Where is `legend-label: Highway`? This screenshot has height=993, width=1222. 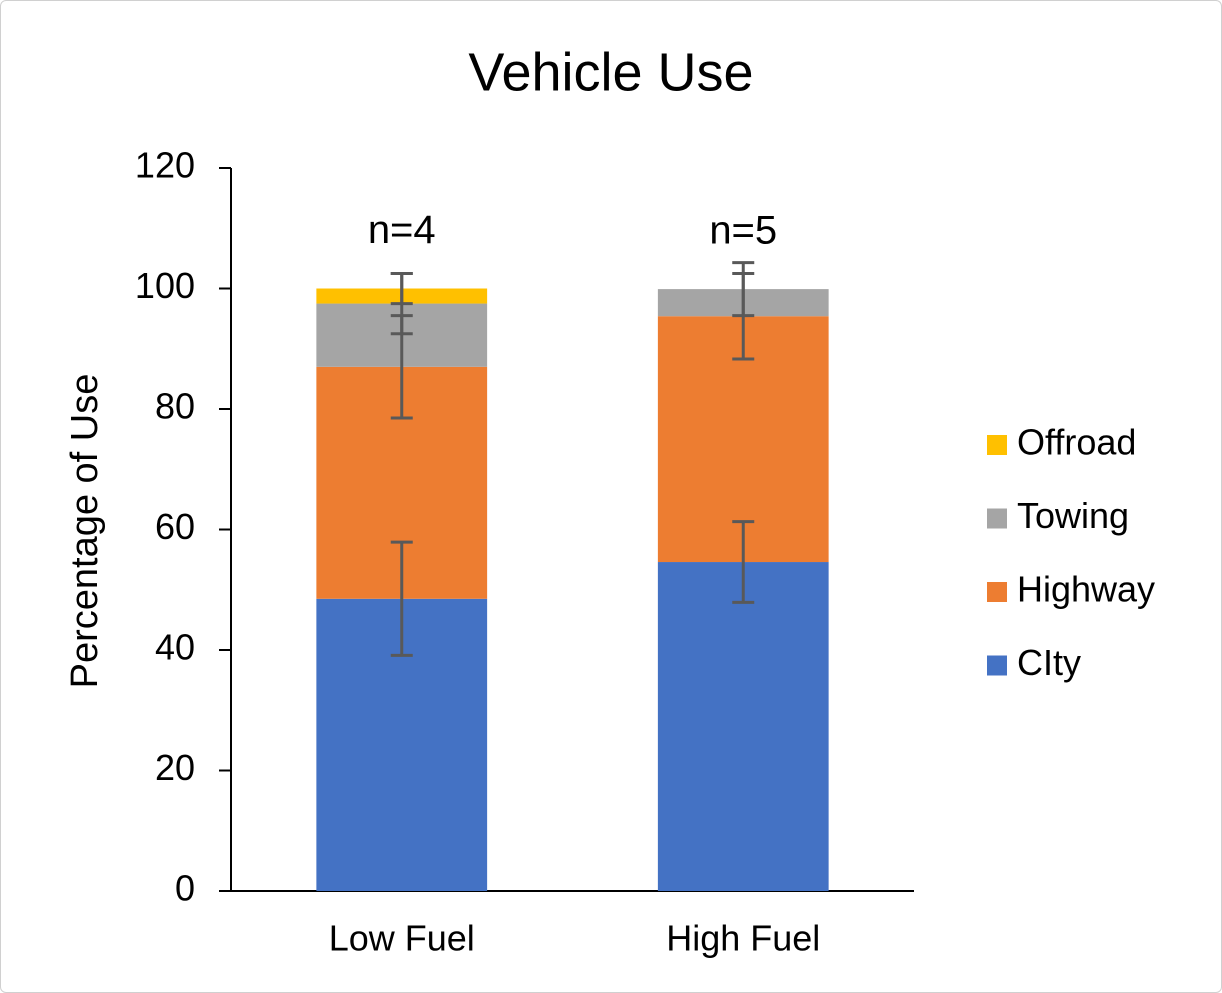
legend-label: Highway is located at coordinates (1086, 589).